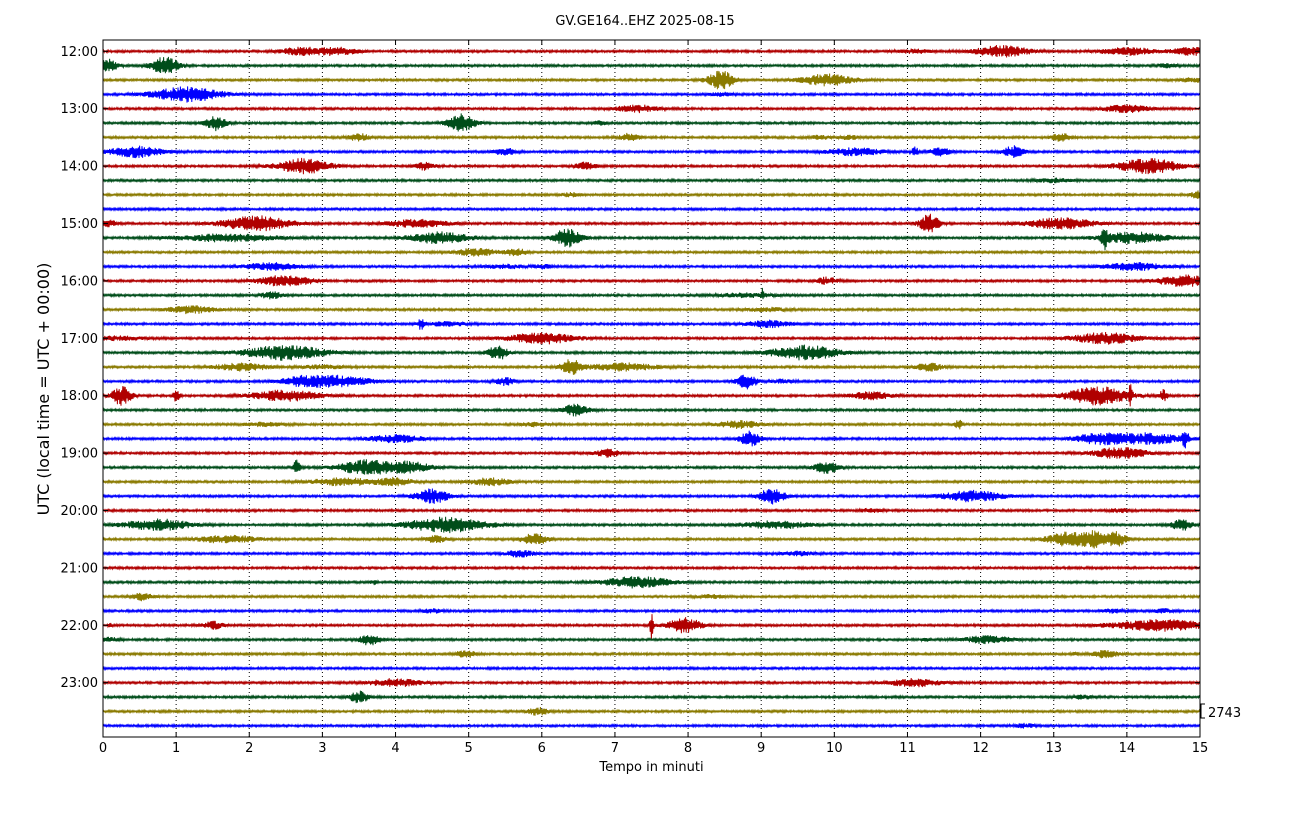  What do you see at coordinates (395, 748) in the screenshot?
I see `x-tick-label: 4` at bounding box center [395, 748].